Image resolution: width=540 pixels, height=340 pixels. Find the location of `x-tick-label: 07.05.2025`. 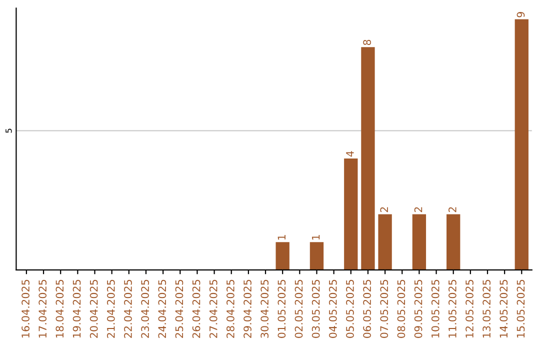

x-tick-label: 07.05.2025 is located at coordinates (384, 309).